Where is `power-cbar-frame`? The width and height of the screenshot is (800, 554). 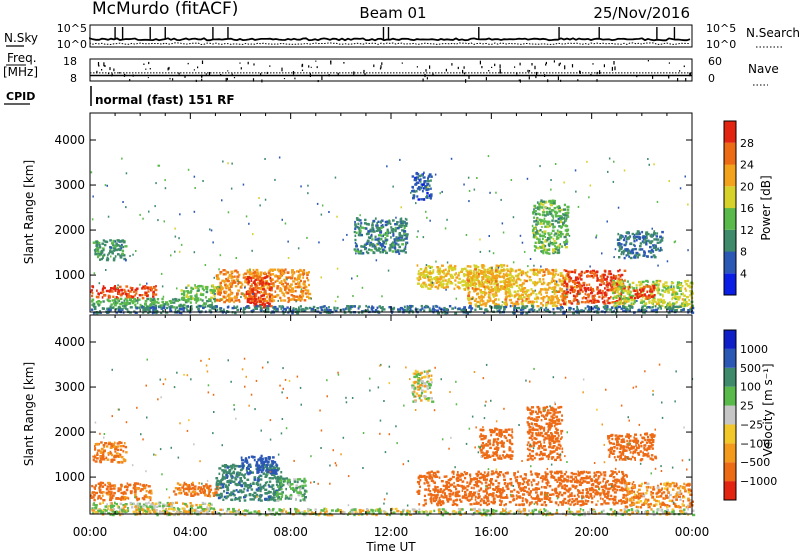
power-cbar-frame is located at coordinates (730, 208).